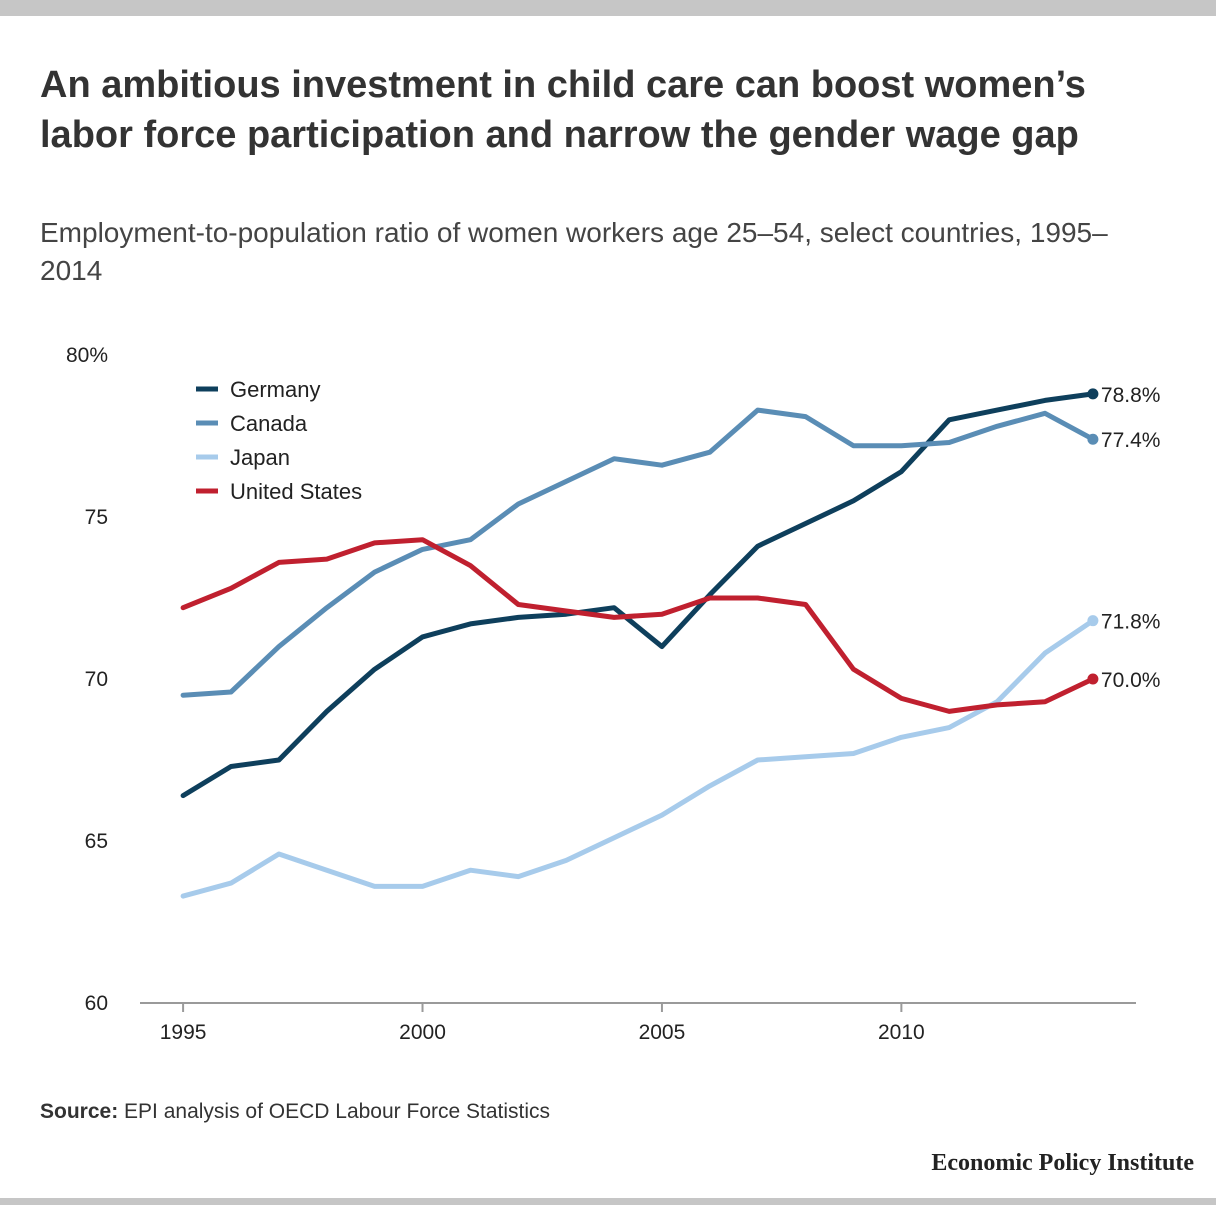 This screenshot has height=1205, width=1216. I want to click on y-tick-label: 75, so click(96, 517).